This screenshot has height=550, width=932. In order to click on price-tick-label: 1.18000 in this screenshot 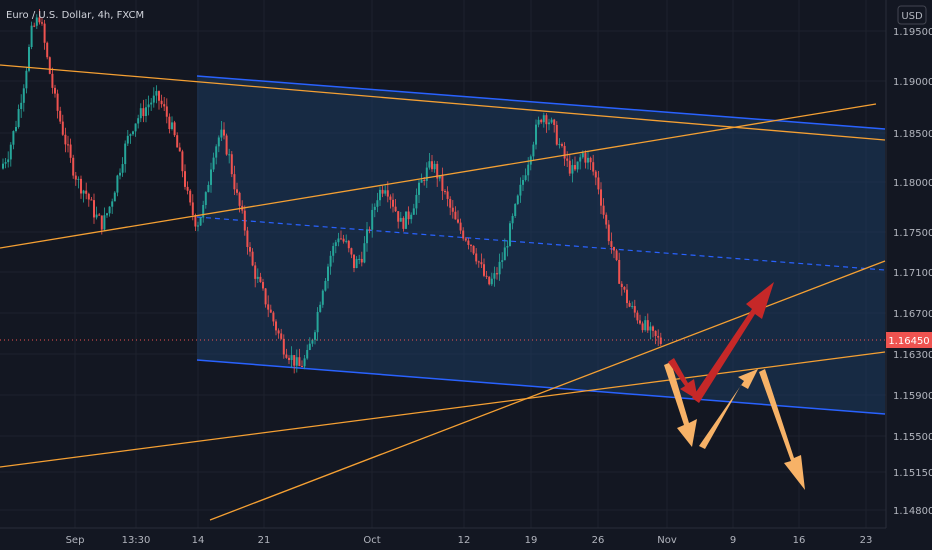, I will do `click(912, 183)`.